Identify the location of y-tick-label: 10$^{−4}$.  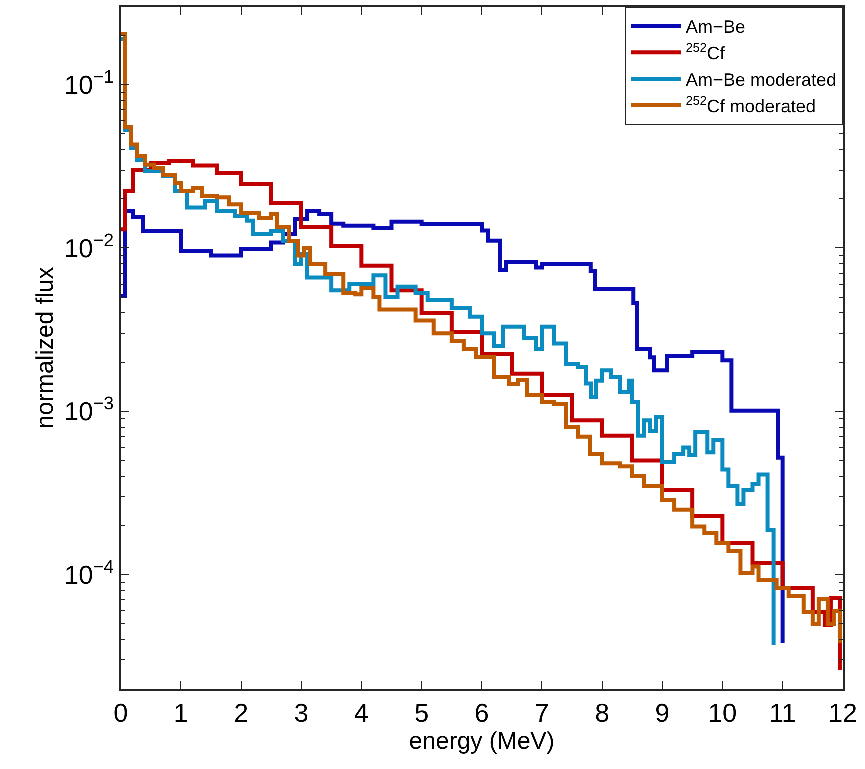
(89, 573).